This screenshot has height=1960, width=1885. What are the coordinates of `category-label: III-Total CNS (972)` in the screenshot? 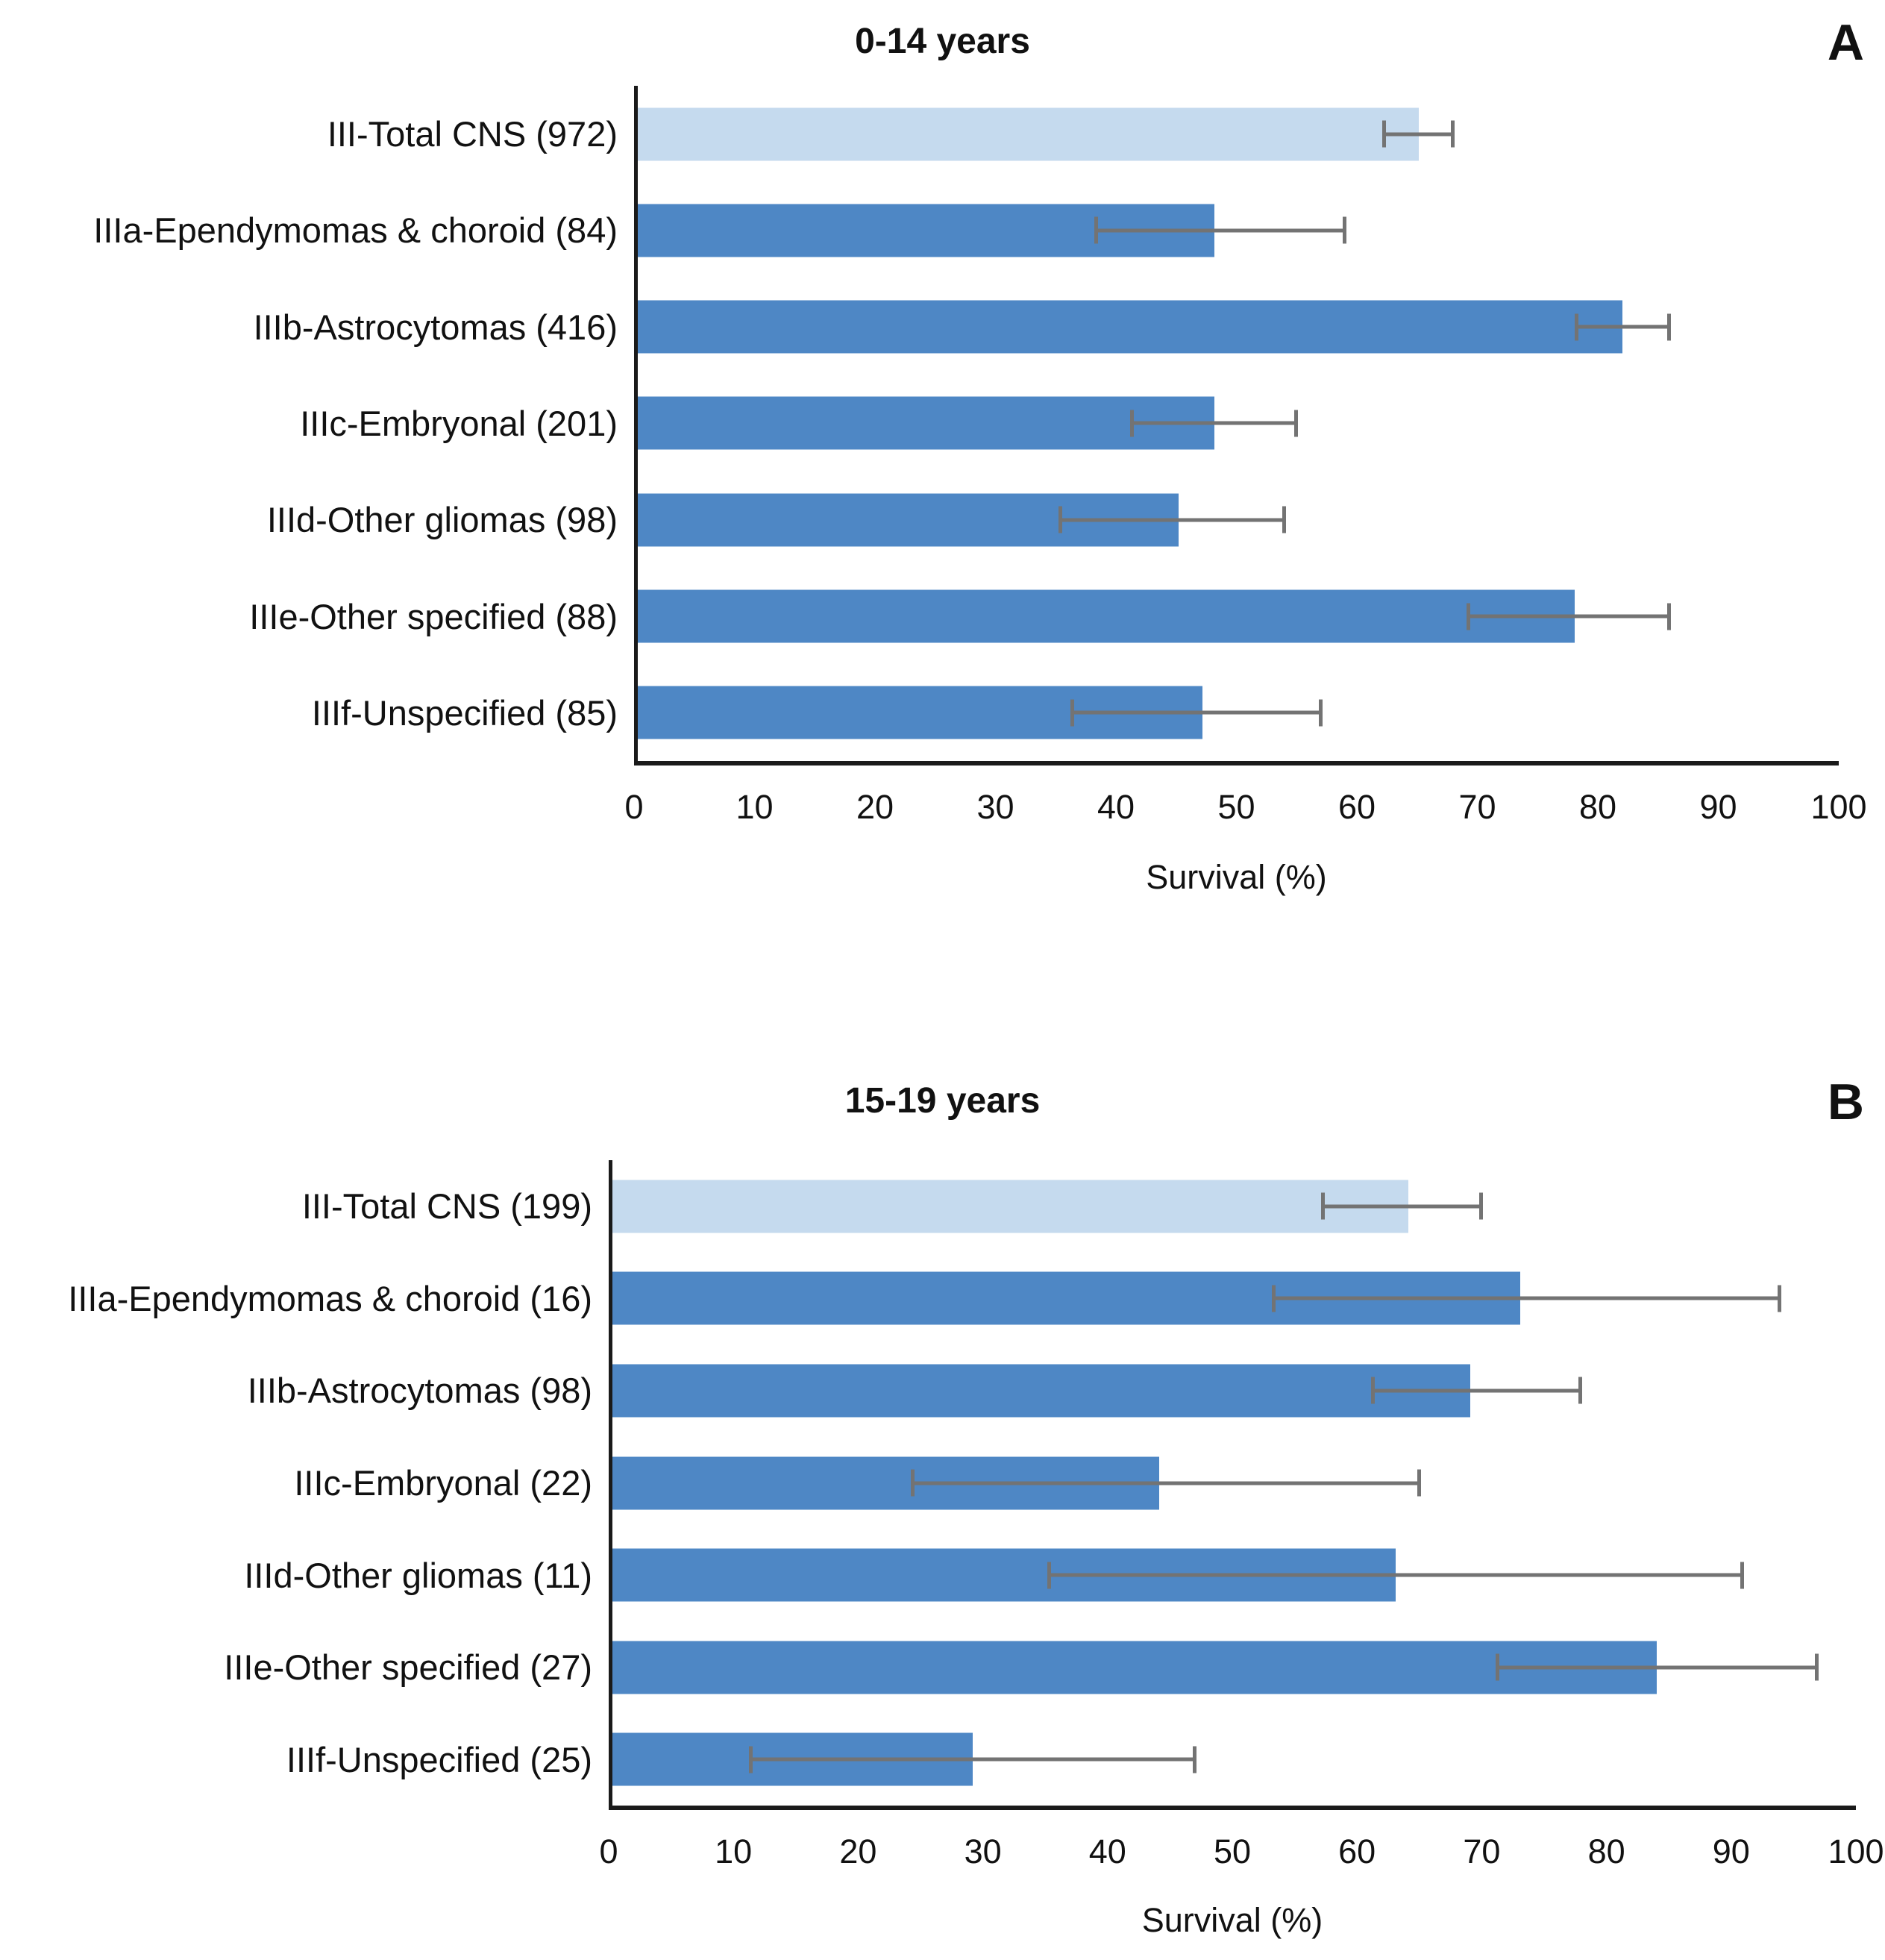 It's located at (472, 134).